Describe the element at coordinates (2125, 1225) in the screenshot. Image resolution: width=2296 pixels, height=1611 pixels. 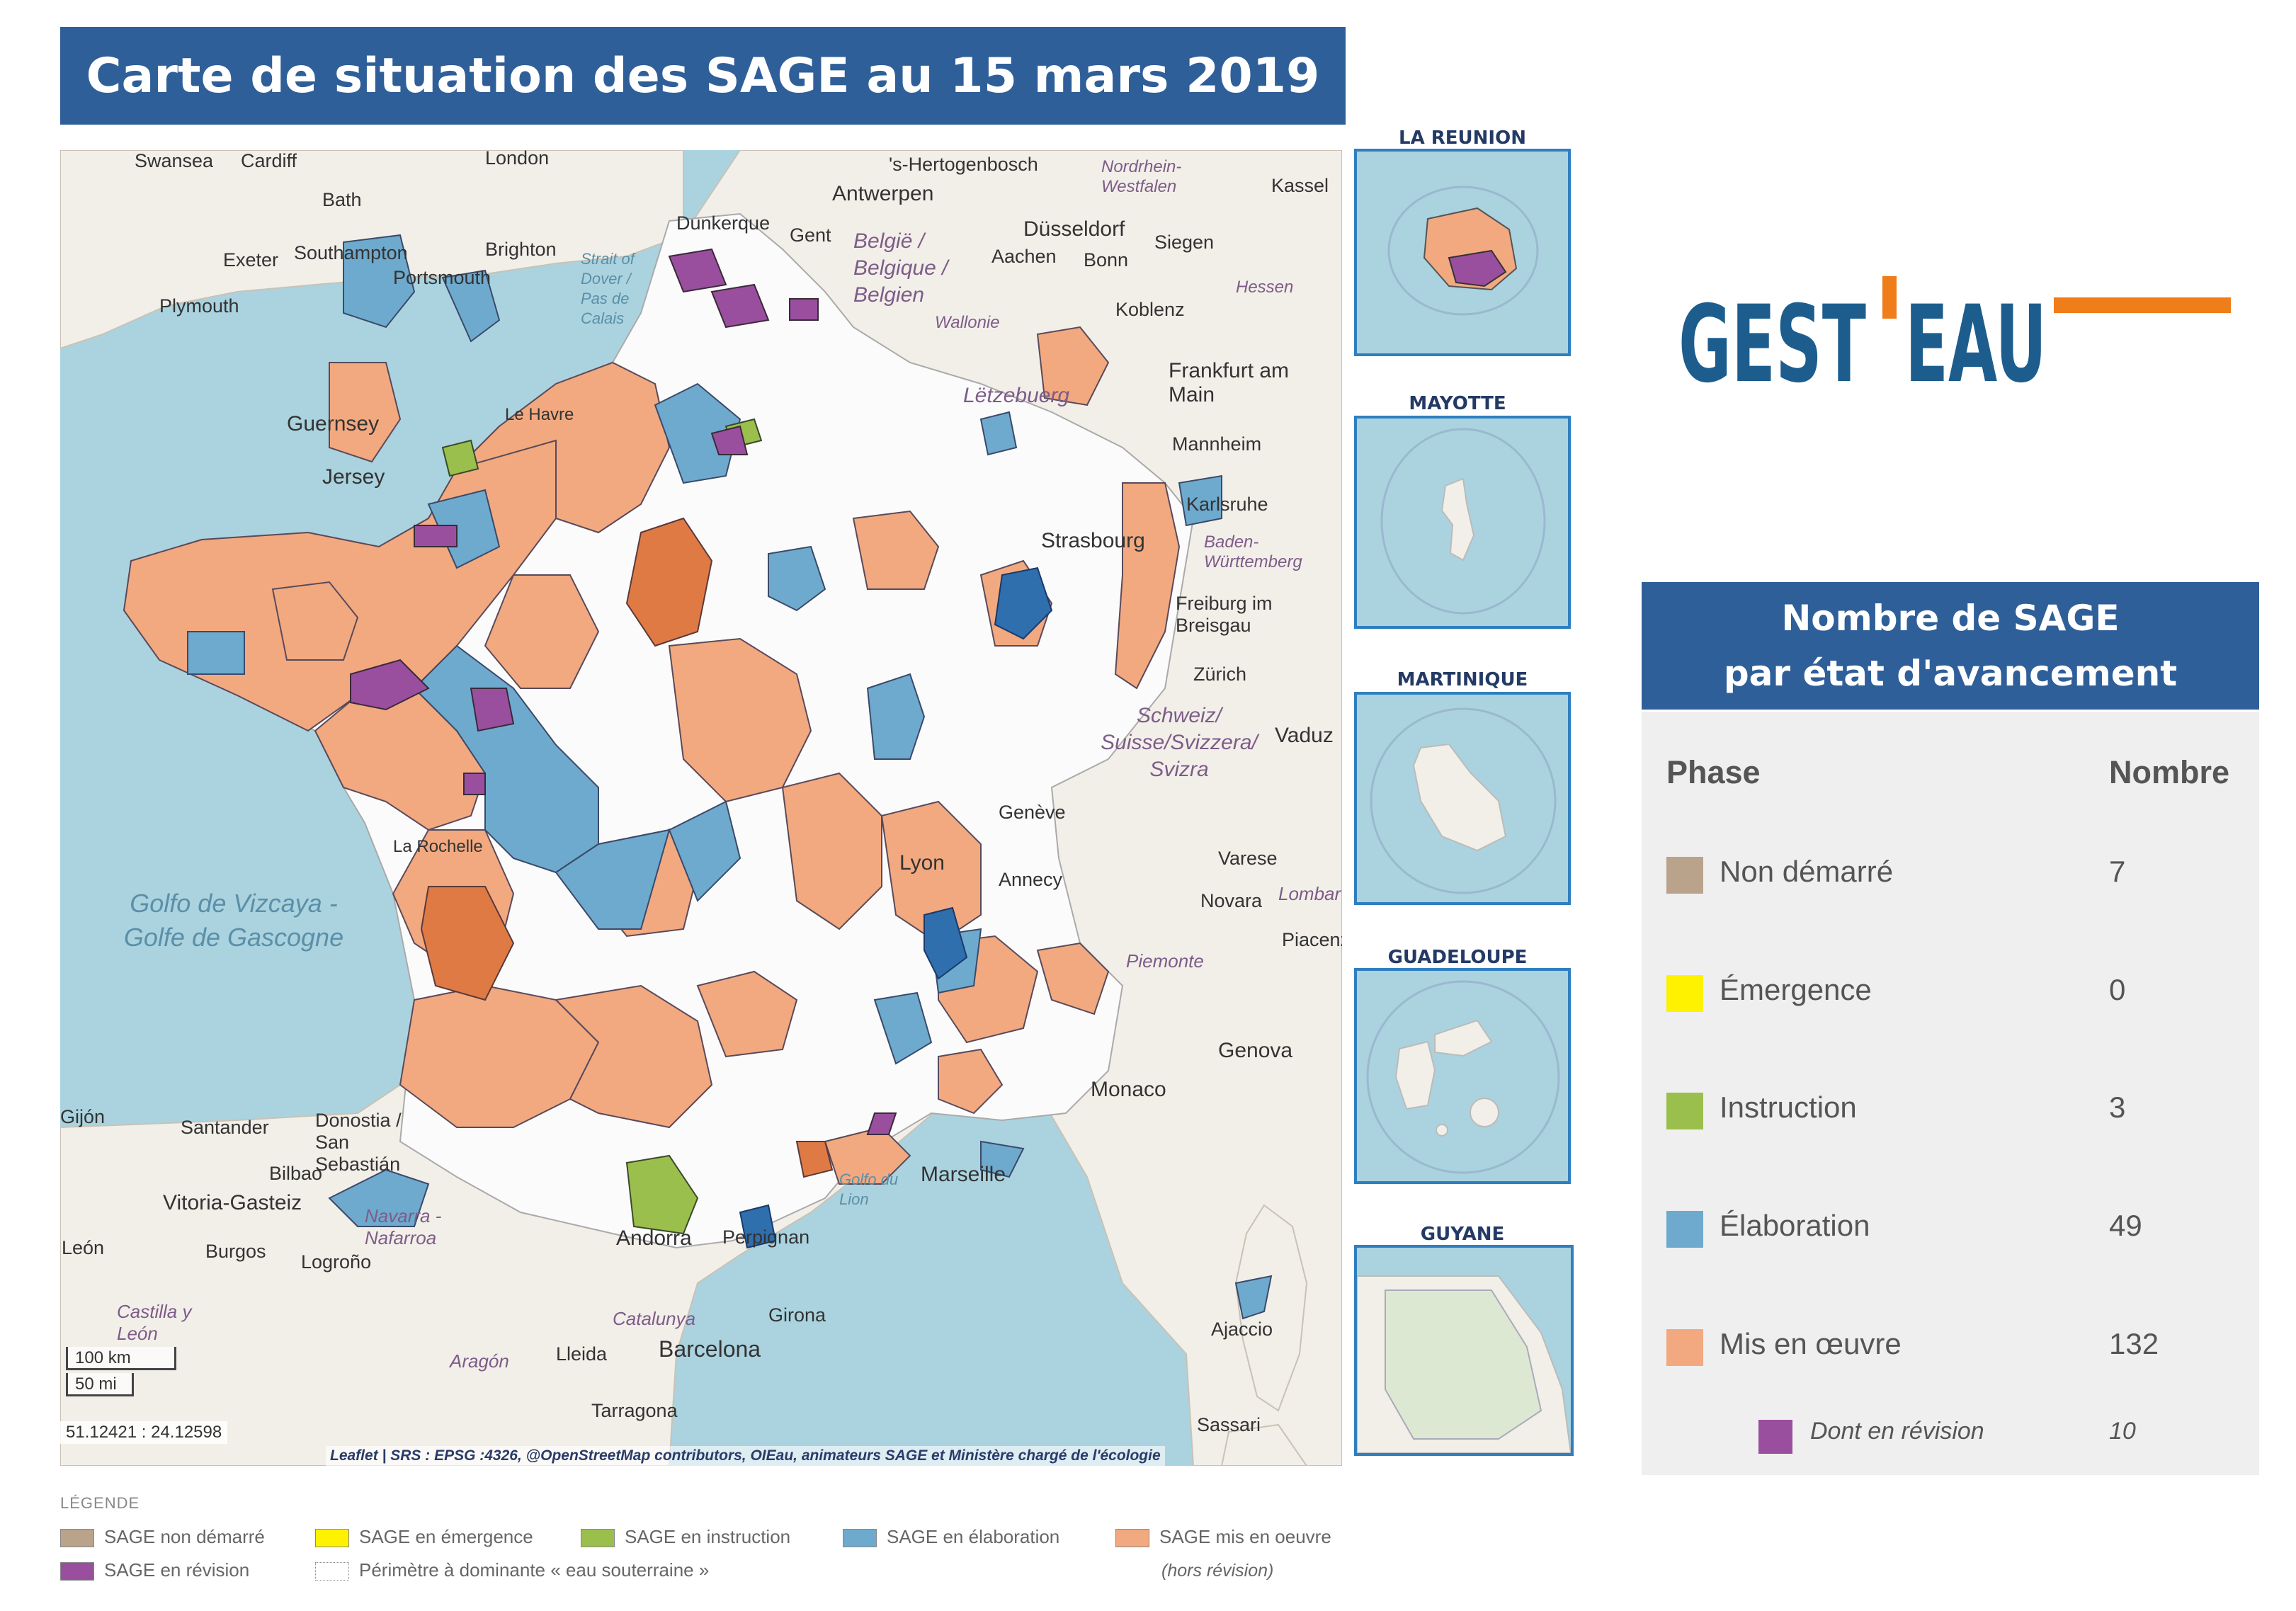
I see `row-value: 49` at that location.